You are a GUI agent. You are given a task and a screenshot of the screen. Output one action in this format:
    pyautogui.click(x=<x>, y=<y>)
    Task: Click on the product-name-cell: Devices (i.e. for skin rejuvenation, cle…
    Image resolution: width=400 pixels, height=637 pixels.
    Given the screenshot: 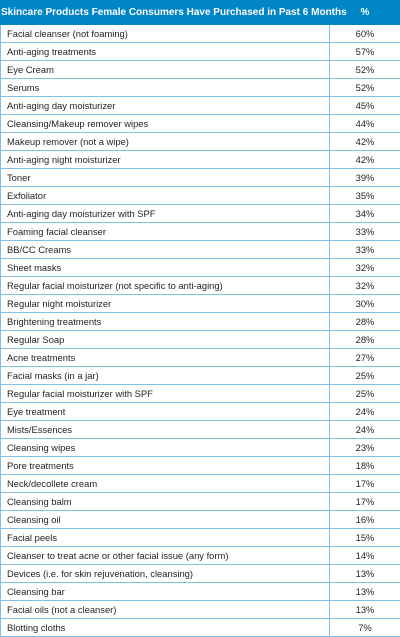 What is the action you would take?
    pyautogui.click(x=165, y=574)
    